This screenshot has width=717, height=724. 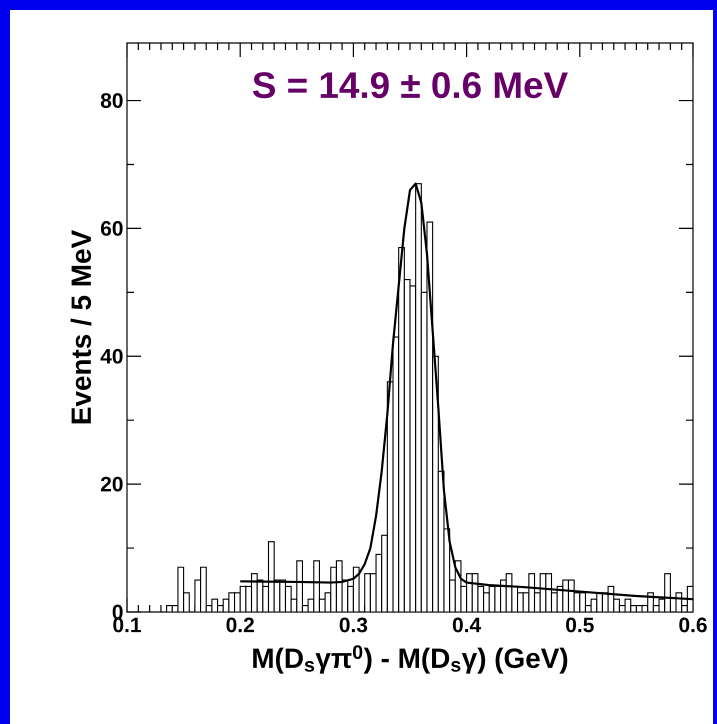 What do you see at coordinates (111, 228) in the screenshot?
I see `y-tick-label: 60` at bounding box center [111, 228].